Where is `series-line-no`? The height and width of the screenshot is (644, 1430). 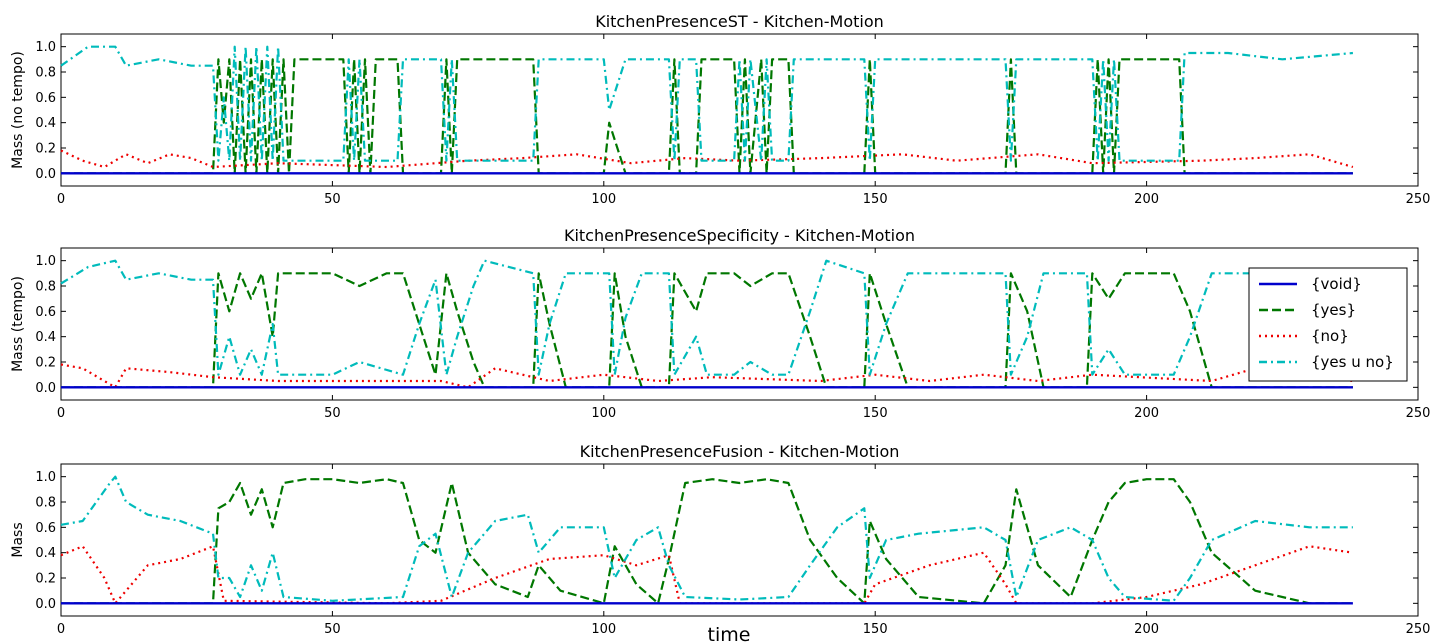
series-line-no is located at coordinates (707, 376).